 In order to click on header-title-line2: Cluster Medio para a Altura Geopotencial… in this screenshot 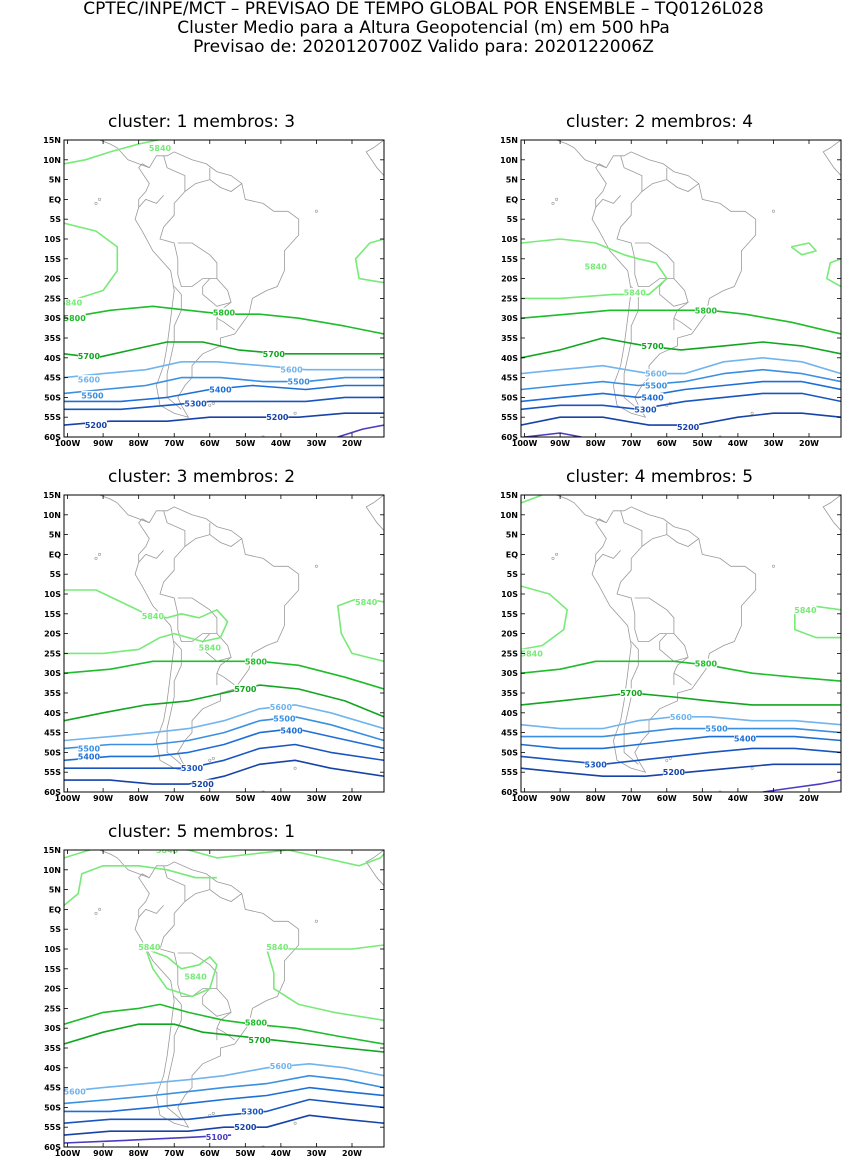, I will do `click(423, 28)`.